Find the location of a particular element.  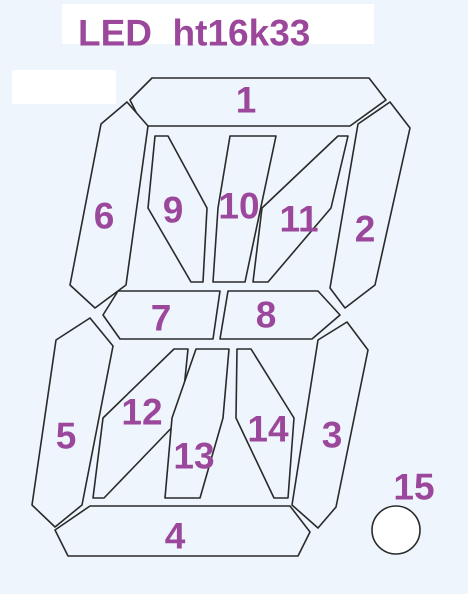

segment-4-label: 4 is located at coordinates (175, 536).